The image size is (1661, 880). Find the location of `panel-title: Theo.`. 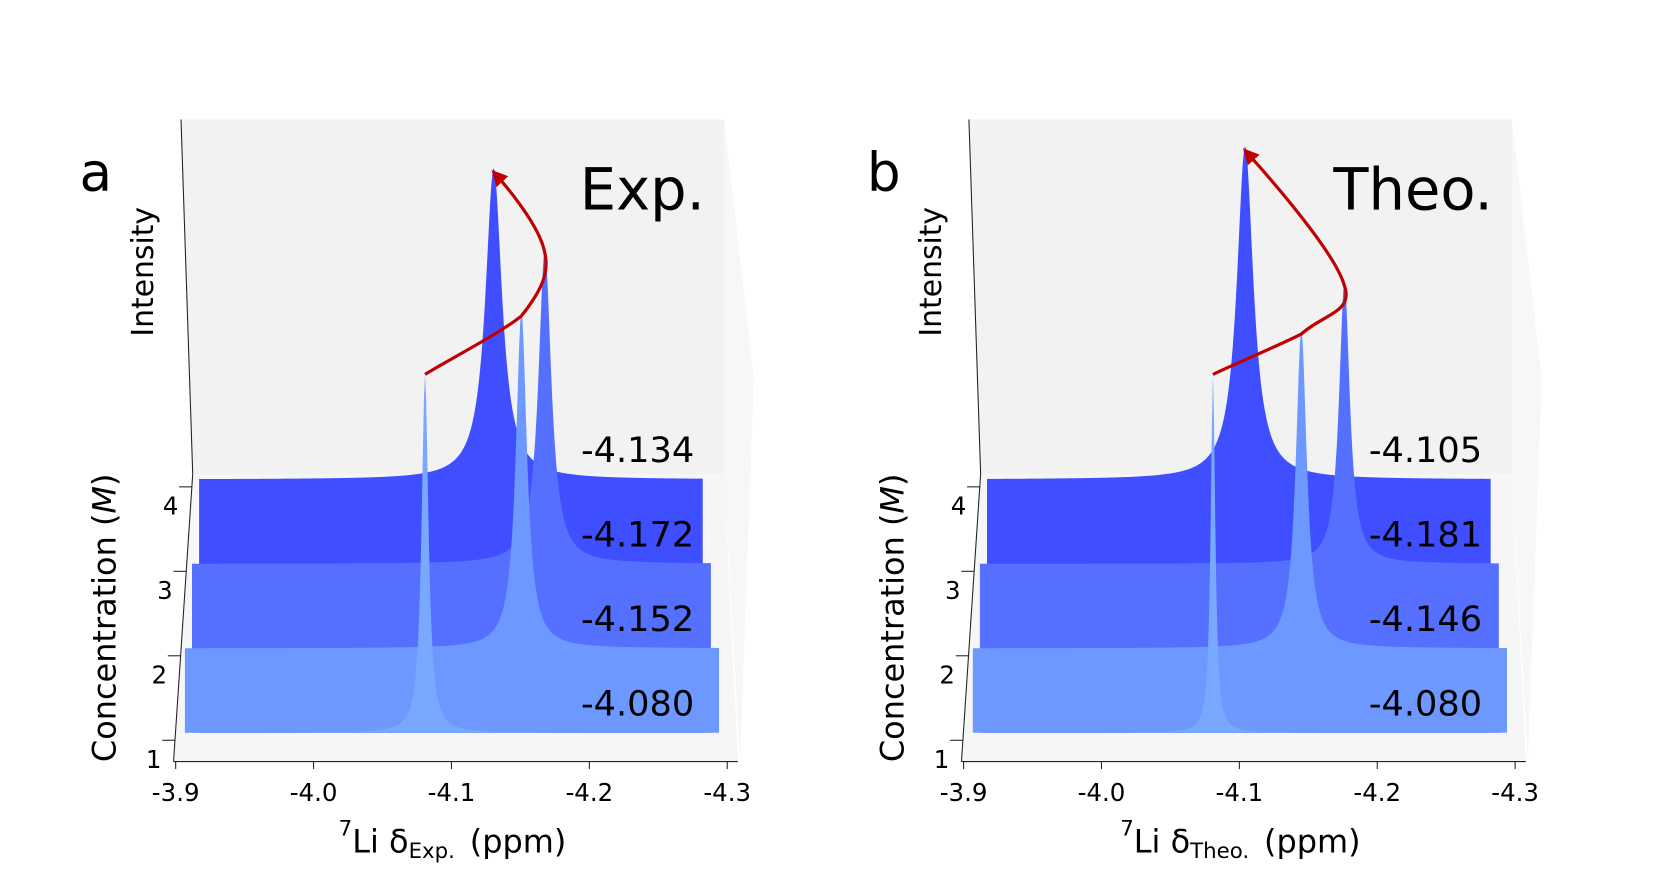

panel-title: Theo. is located at coordinates (1412, 189).